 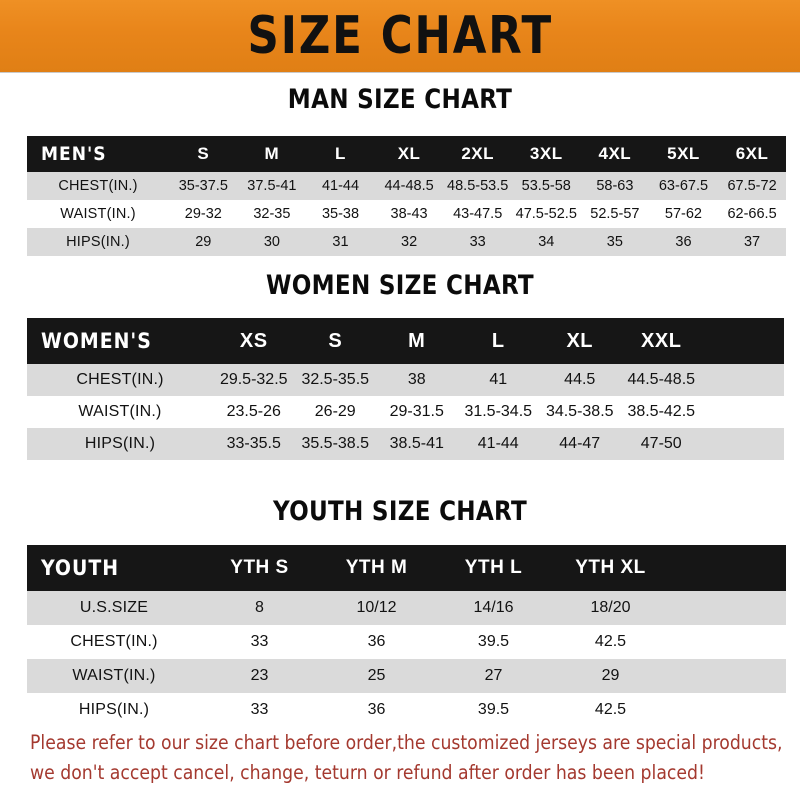 I want to click on table-header-label: MEN'S, so click(x=98, y=154).